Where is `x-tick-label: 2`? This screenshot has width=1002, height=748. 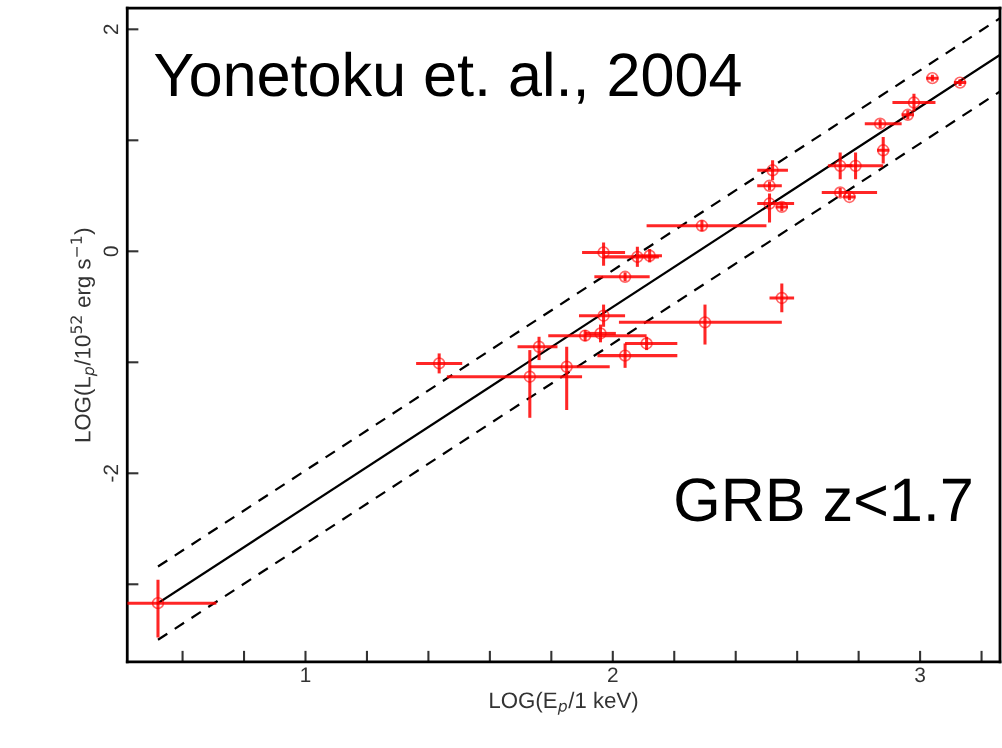
x-tick-label: 2 is located at coordinates (613, 674).